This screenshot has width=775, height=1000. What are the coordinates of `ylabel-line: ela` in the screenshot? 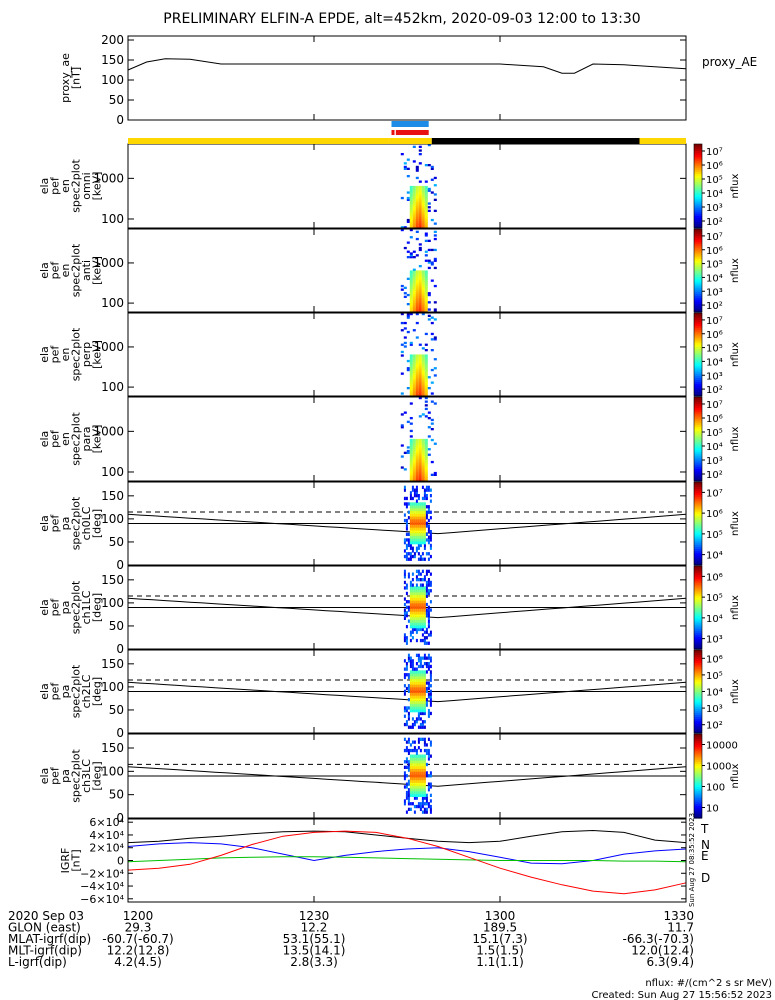 It's located at (44, 270).